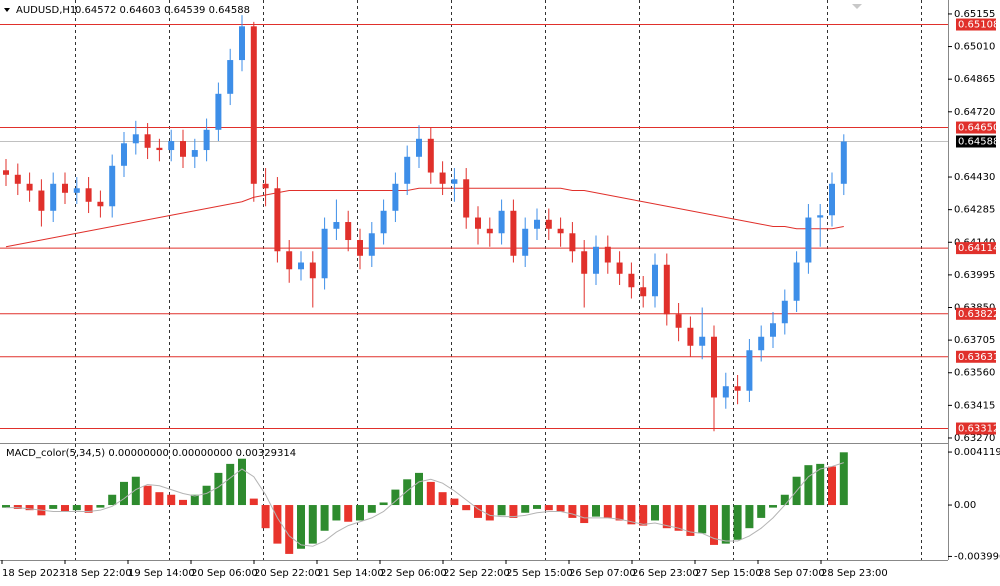 The image size is (1000, 586). Describe the element at coordinates (974, 275) in the screenshot. I see `y-tick-label: 0.63995` at that location.